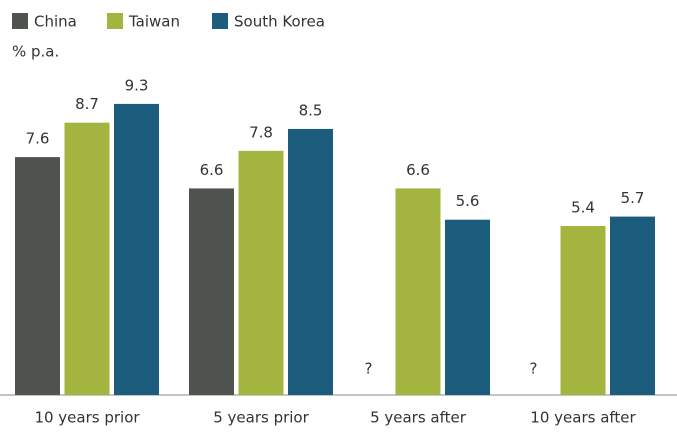 This screenshot has width=677, height=438. What do you see at coordinates (87, 418) in the screenshot?
I see `x-tick-label: 10 years prior` at bounding box center [87, 418].